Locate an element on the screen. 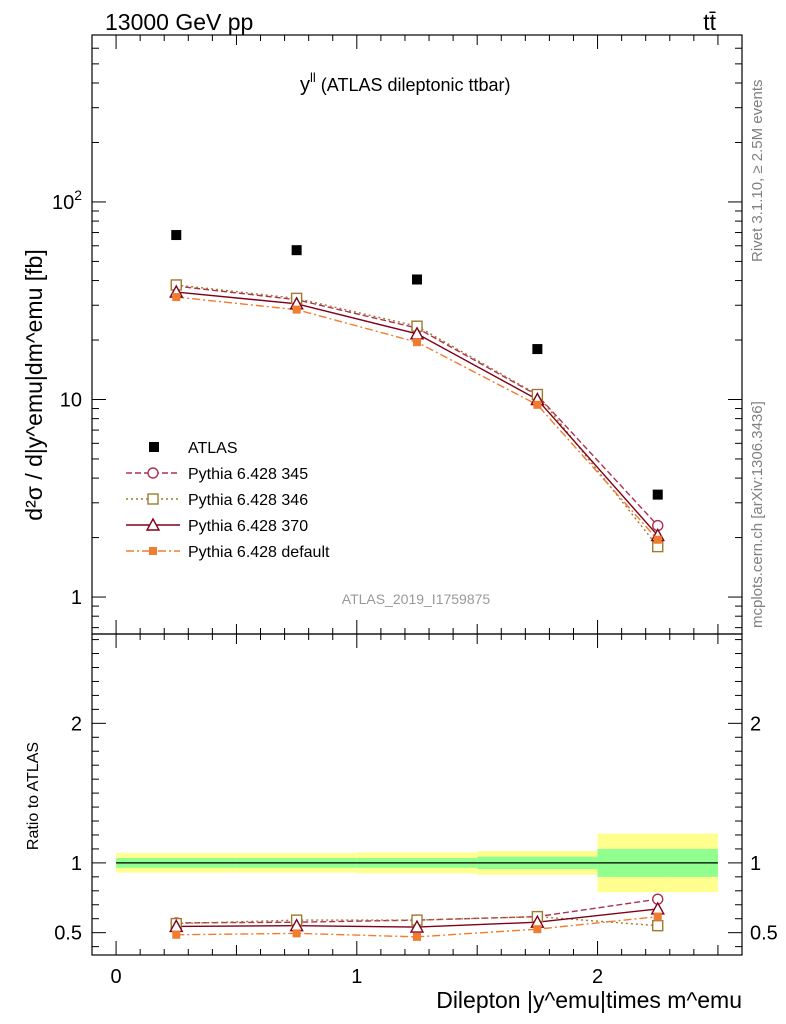 Image resolution: width=786 pixels, height=1024 pixels. analysis-watermark: ATLAS_2019_I1759875 is located at coordinates (416, 599).